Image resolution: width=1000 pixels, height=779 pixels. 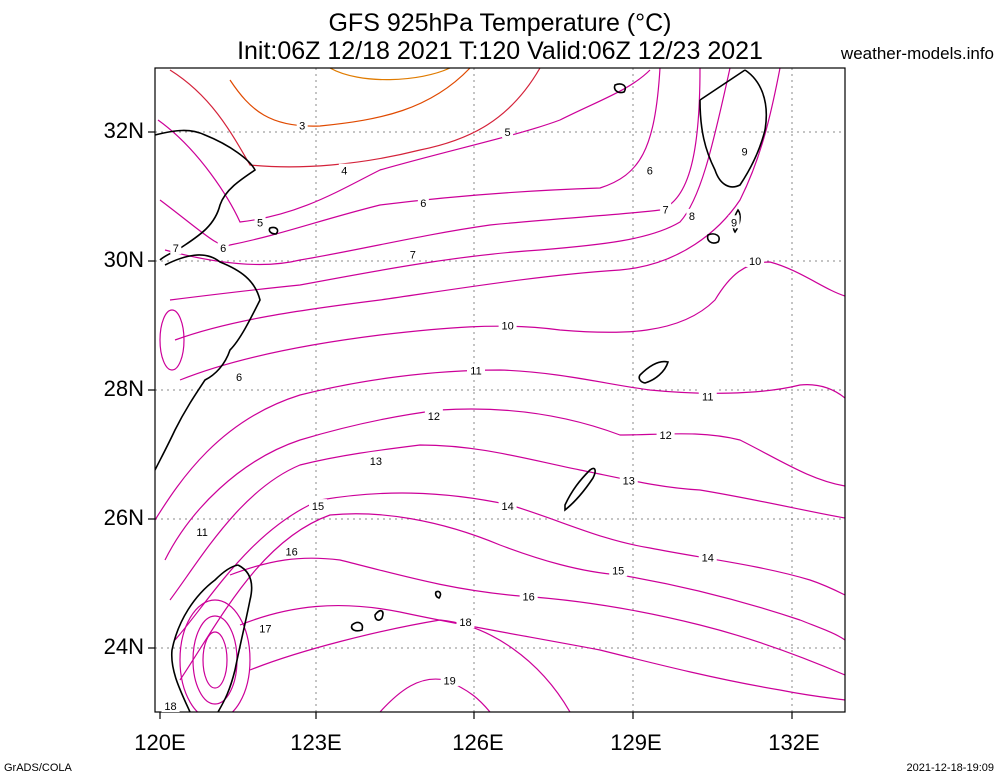 What do you see at coordinates (733, 128) in the screenshot?
I see `coast-kyushu` at bounding box center [733, 128].